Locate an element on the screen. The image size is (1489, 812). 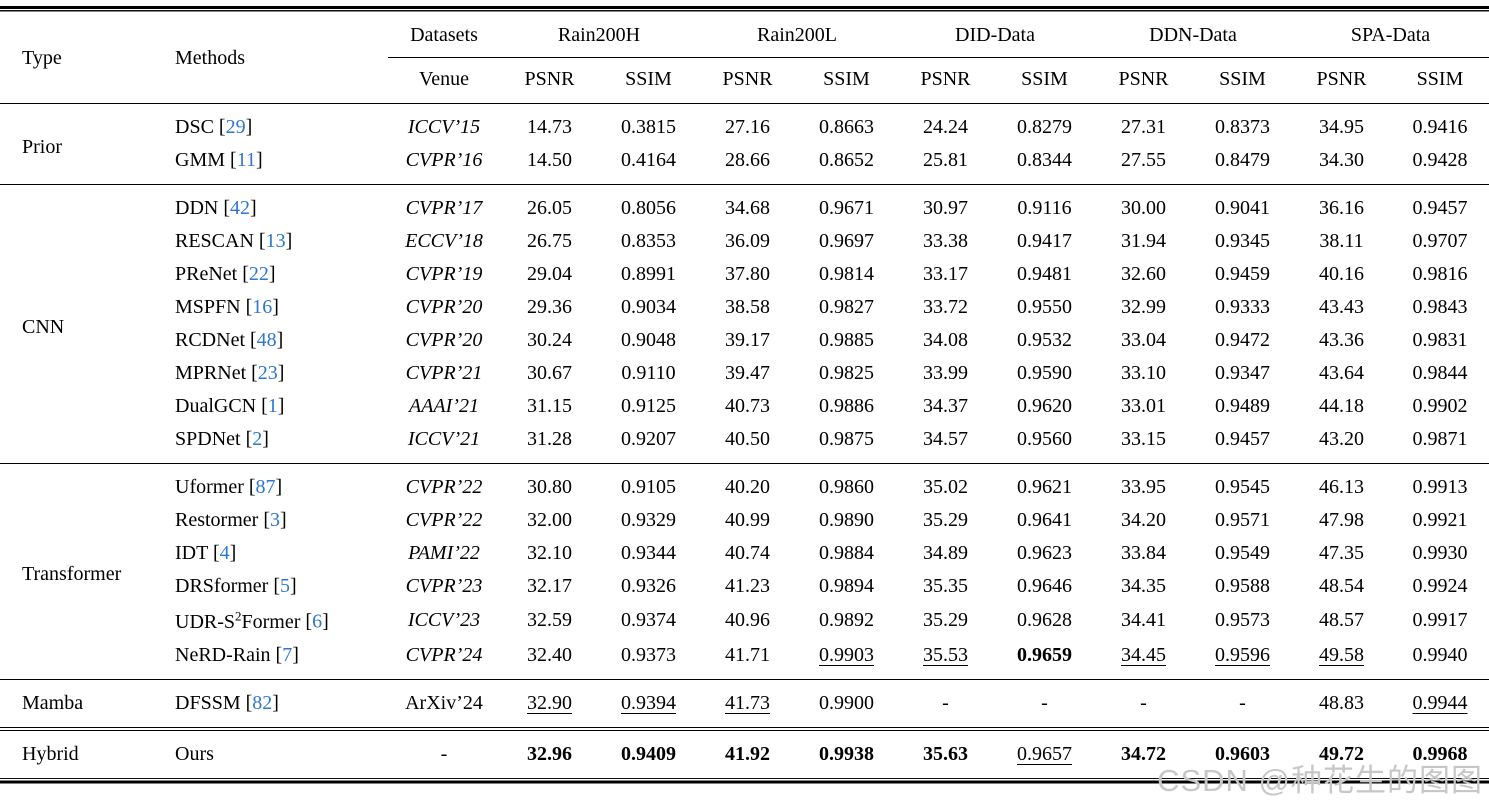
metric-cell: 34.72 is located at coordinates (1143, 752).